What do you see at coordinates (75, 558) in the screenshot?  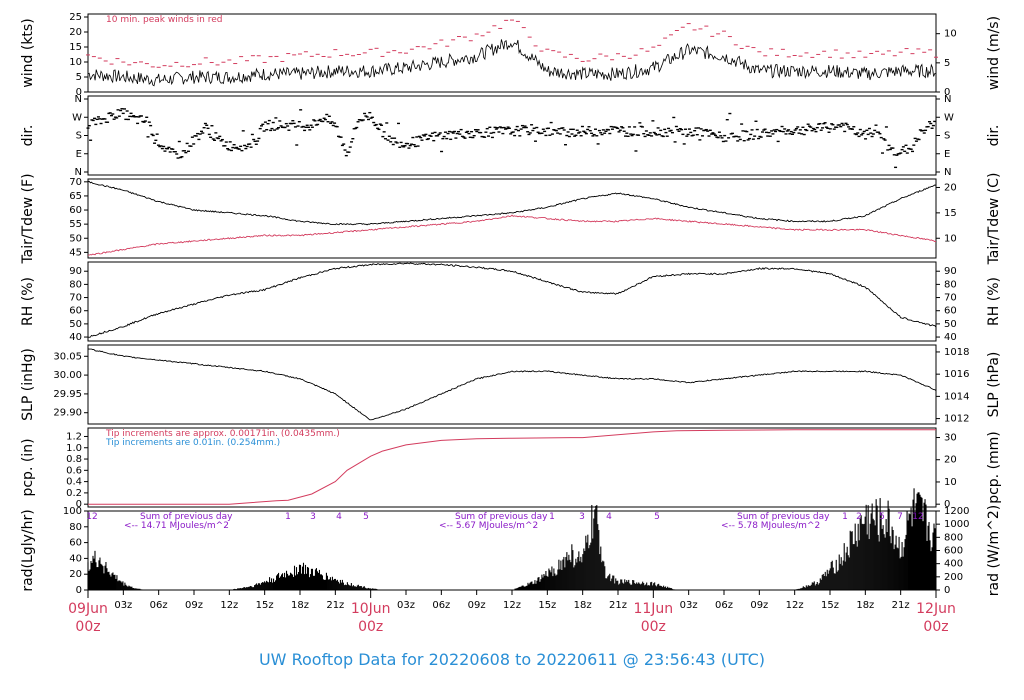 I see `y-tick-label: 40` at bounding box center [75, 558].